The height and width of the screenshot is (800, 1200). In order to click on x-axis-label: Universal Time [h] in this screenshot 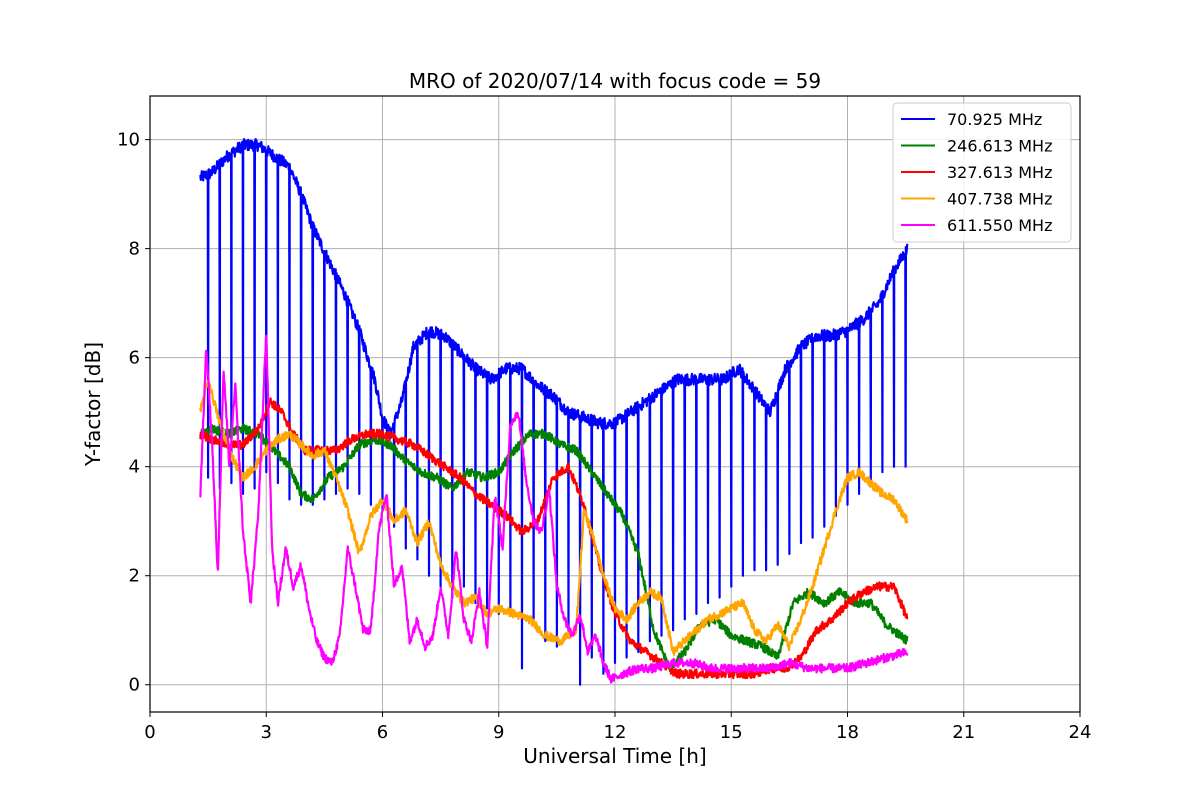, I will do `click(614, 756)`.